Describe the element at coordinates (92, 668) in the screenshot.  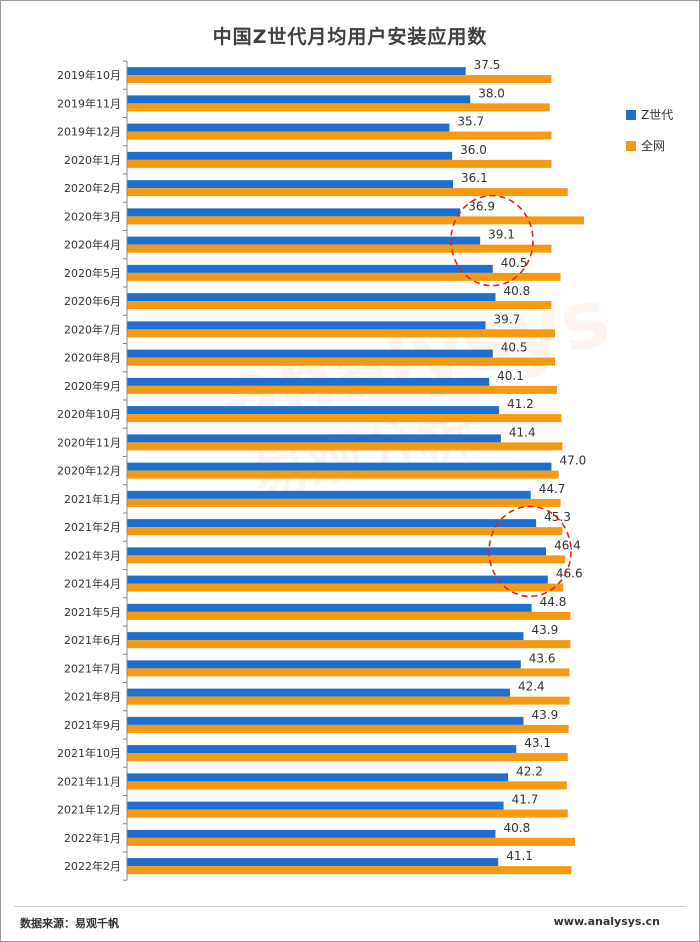
I see `category-tick-label: 2021年7月` at that location.